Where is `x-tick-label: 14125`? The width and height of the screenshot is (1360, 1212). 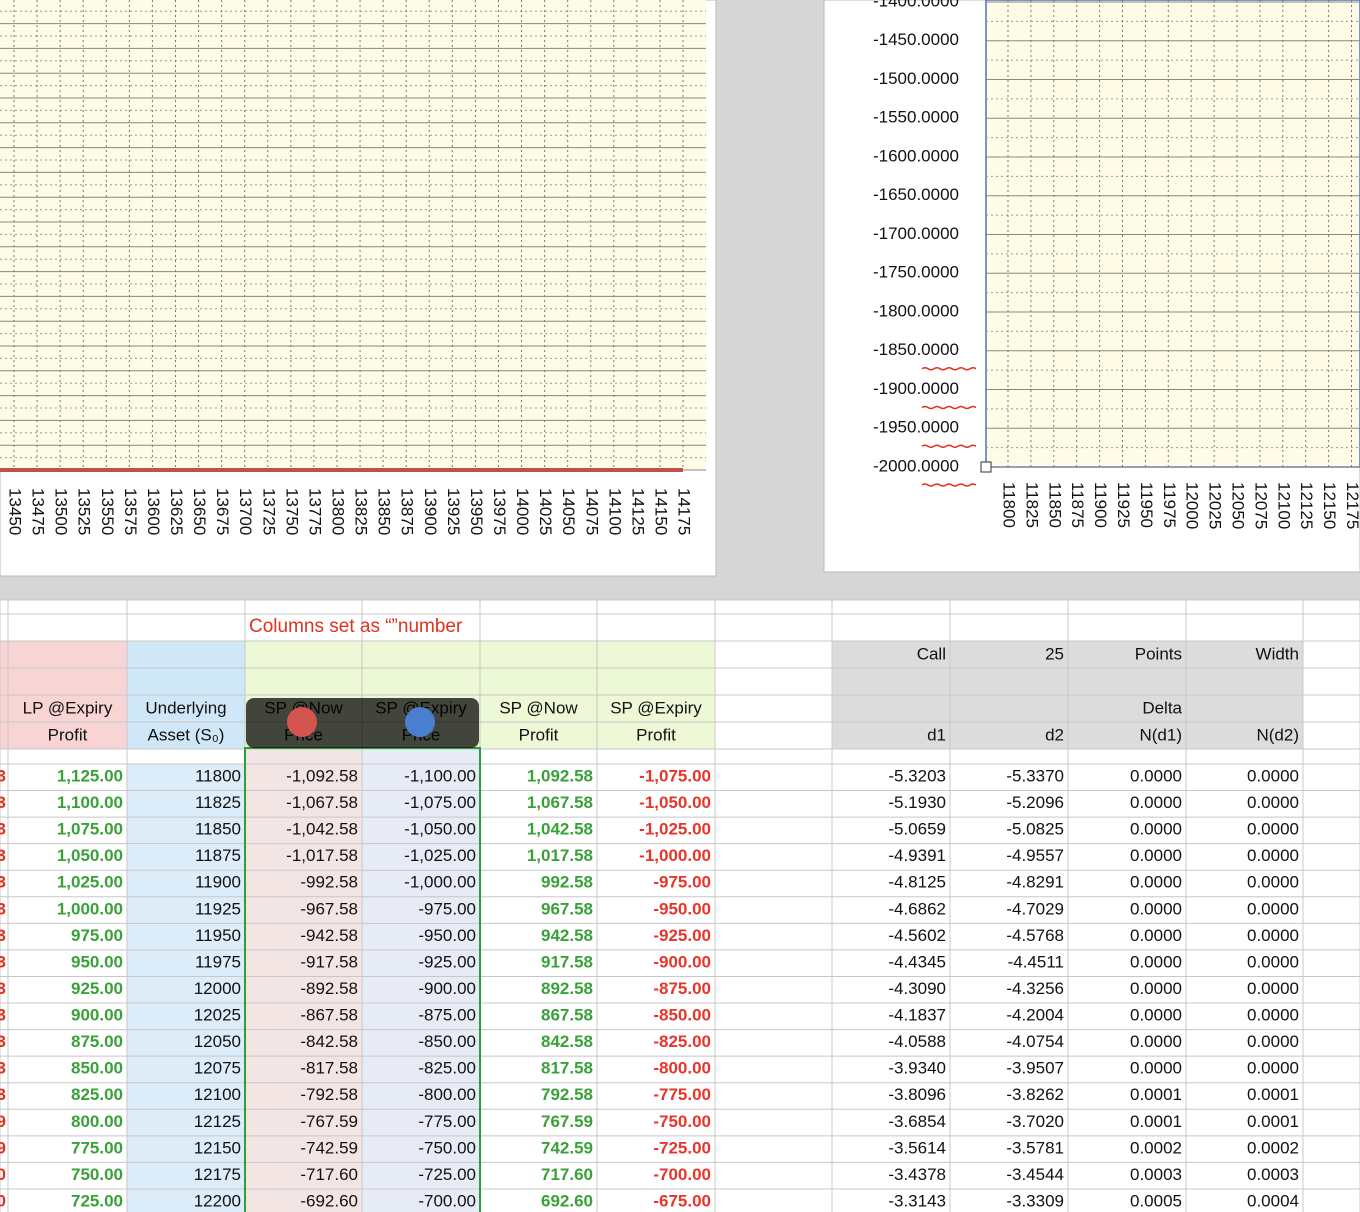
x-tick-label: 14125 is located at coordinates (637, 511).